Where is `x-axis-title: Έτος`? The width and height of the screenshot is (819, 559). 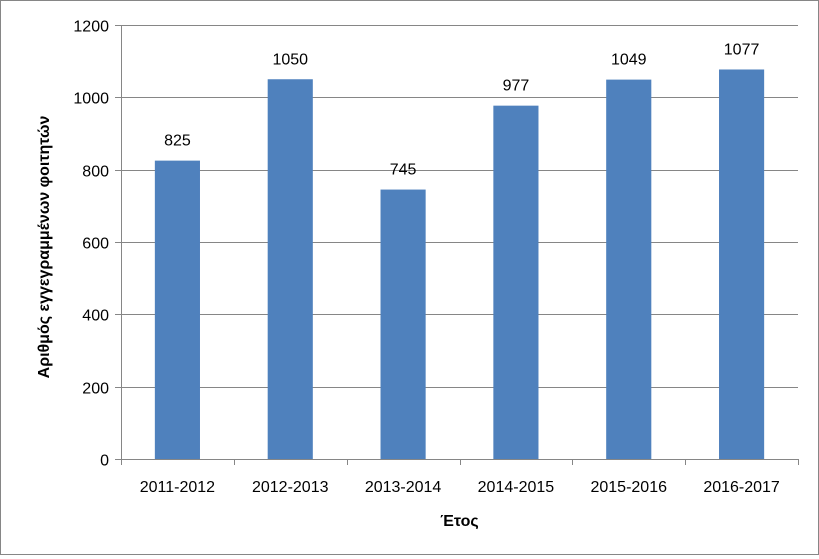 x-axis-title: Έτος is located at coordinates (459, 521).